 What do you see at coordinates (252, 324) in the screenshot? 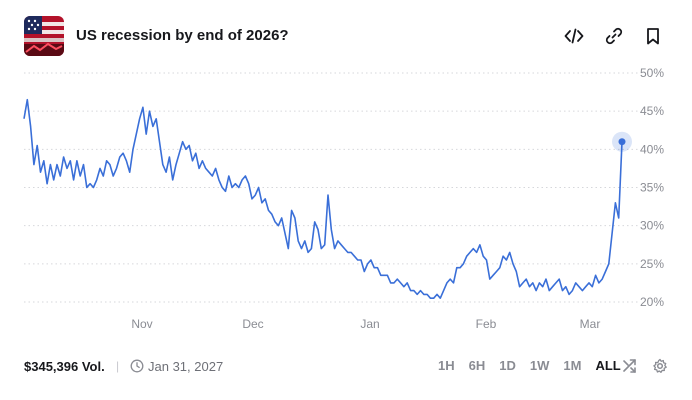
I see `x-tick-label-dec: Dec` at bounding box center [252, 324].